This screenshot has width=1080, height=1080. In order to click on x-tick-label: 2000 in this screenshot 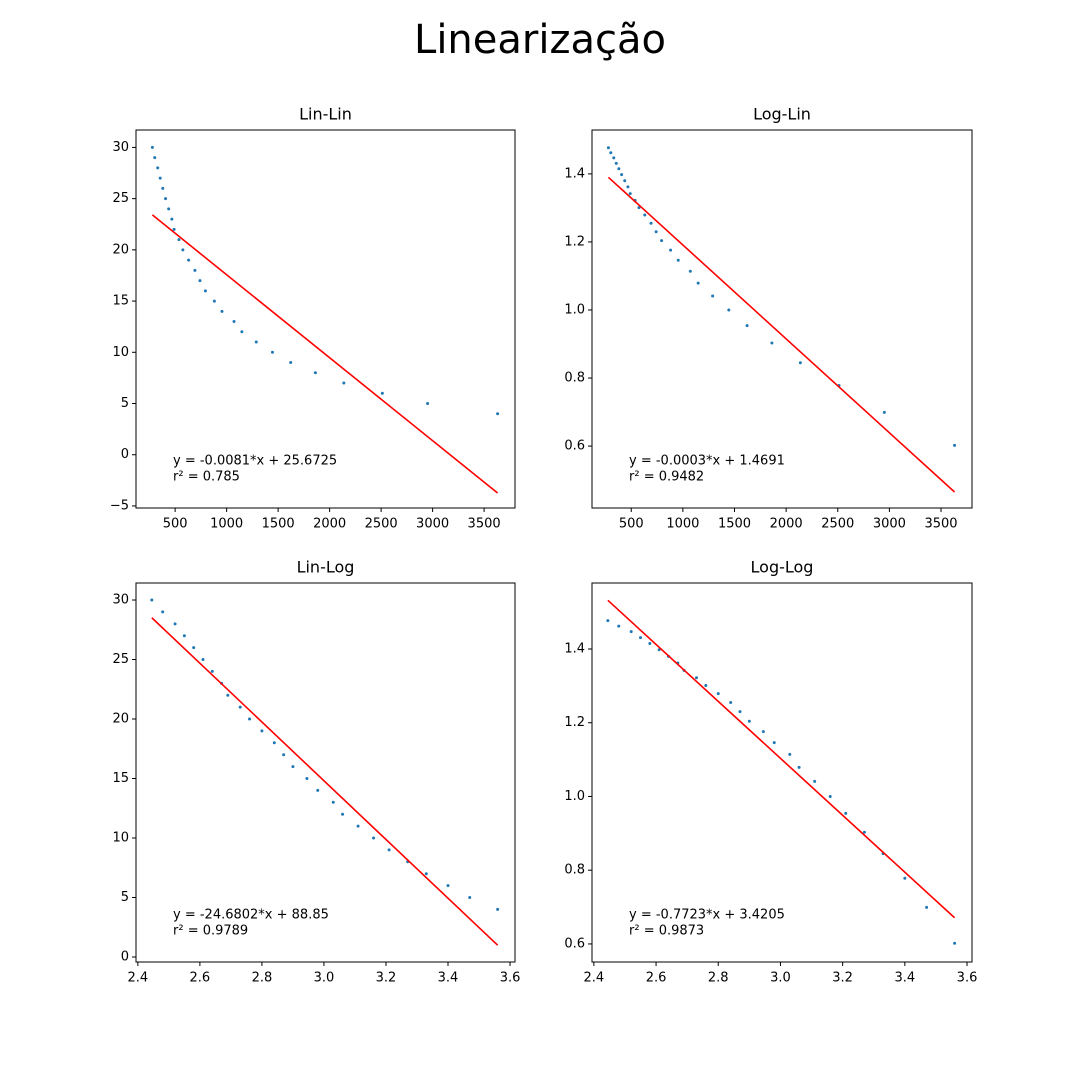, I will do `click(329, 524)`.